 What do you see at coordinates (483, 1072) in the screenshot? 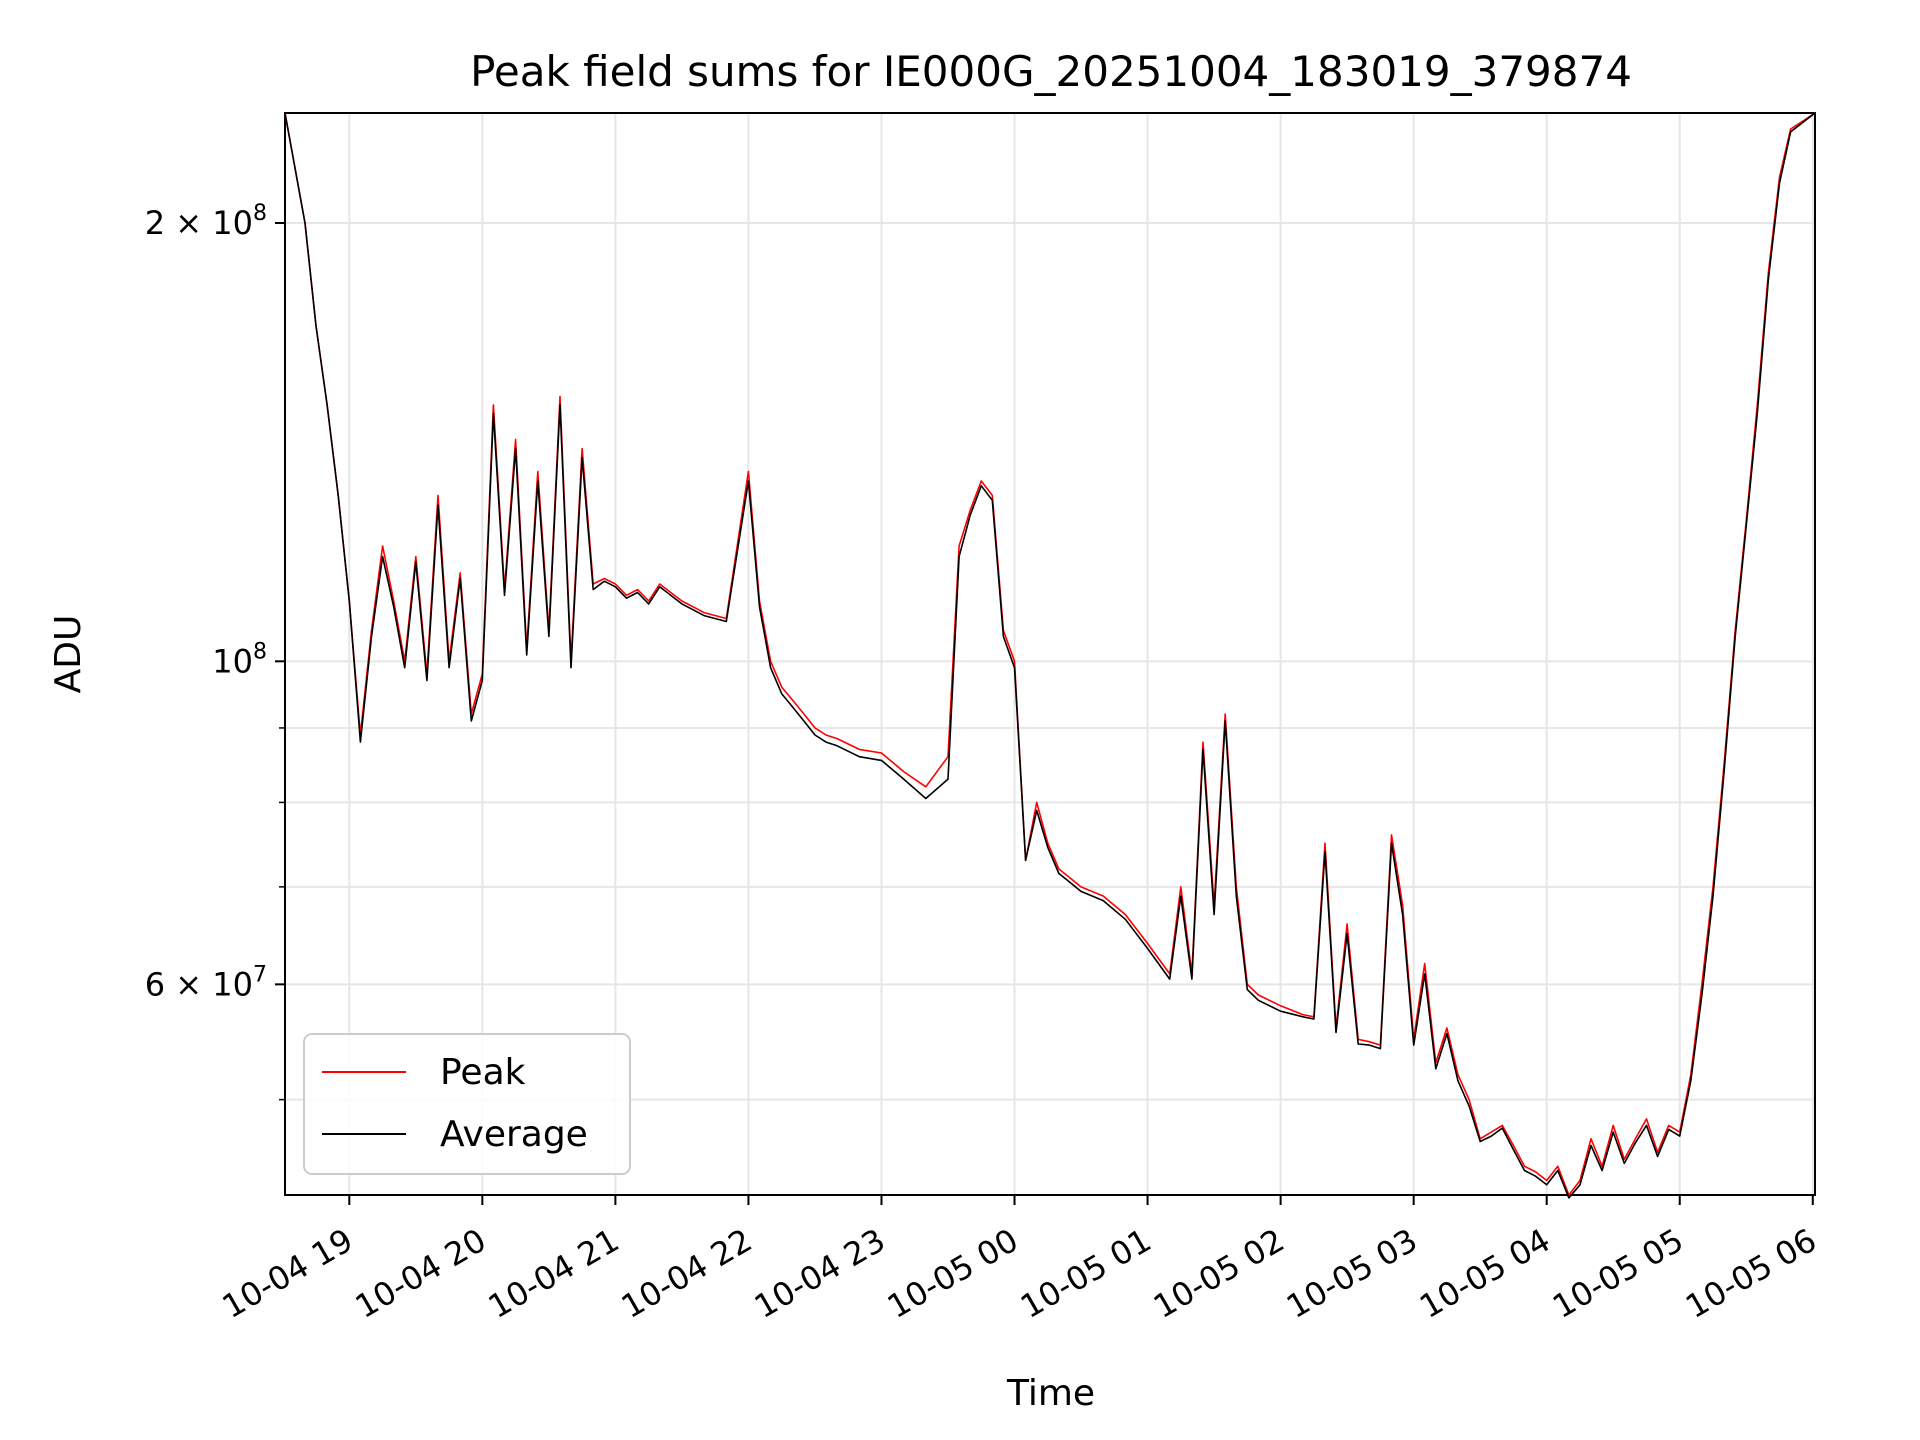
I see `legend-label-peak: Peak` at bounding box center [483, 1072].